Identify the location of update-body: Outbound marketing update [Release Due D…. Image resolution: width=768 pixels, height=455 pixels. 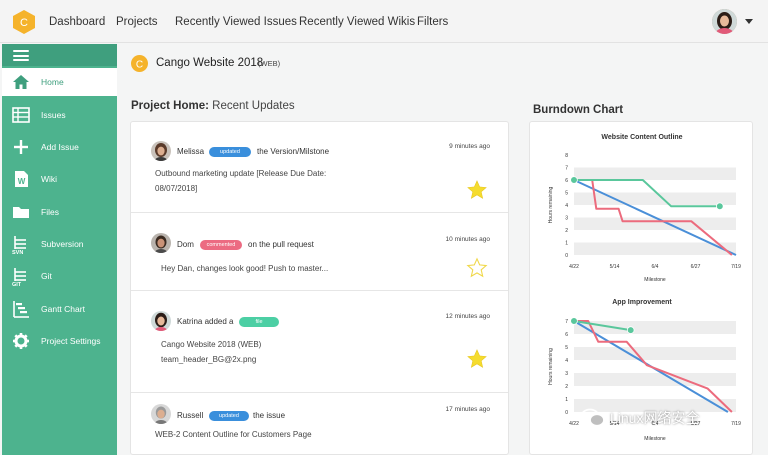
(241, 173).